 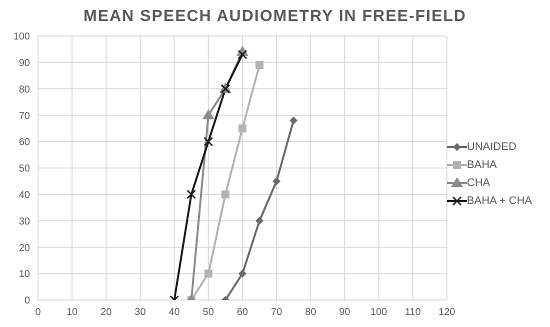 I want to click on x-tick-label: 120, so click(x=447, y=312).